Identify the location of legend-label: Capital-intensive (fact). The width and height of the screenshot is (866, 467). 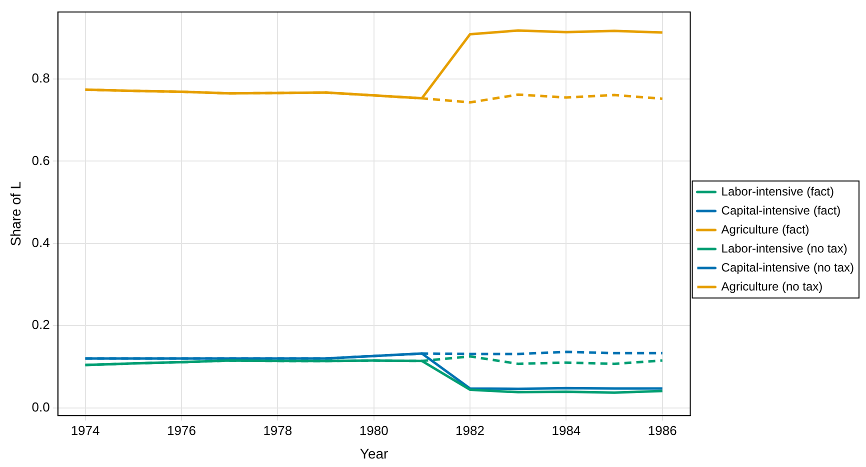
(781, 210).